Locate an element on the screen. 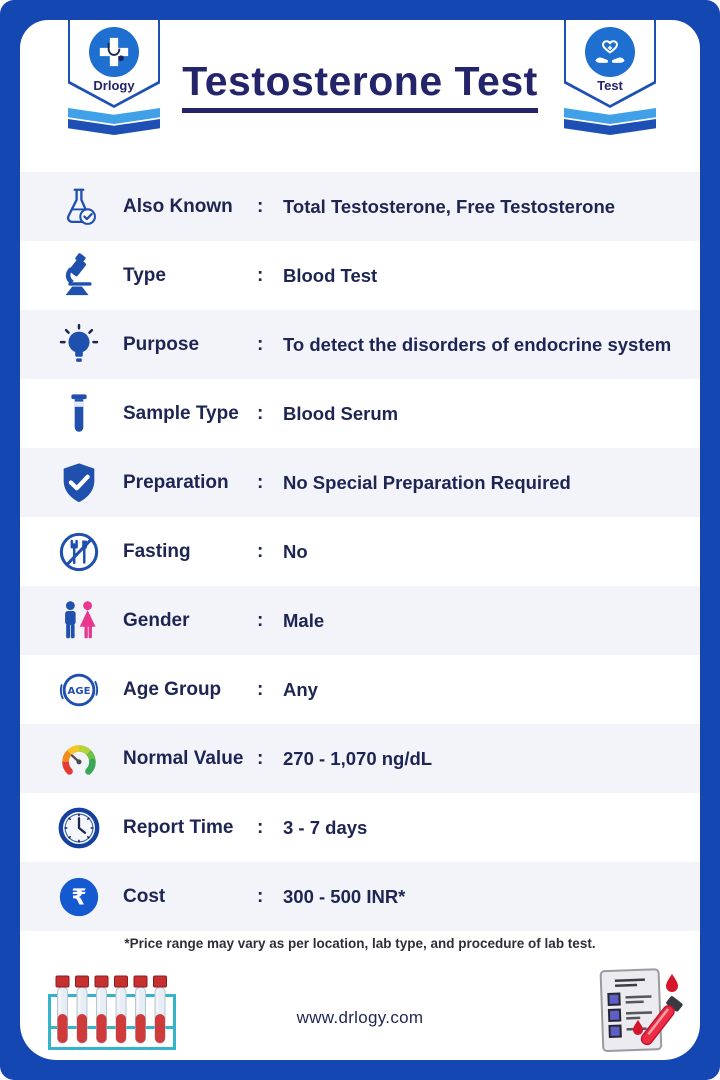 The width and height of the screenshot is (720, 1080). info-row-sample-type: Sample Type: Blood Serum is located at coordinates (360, 413).